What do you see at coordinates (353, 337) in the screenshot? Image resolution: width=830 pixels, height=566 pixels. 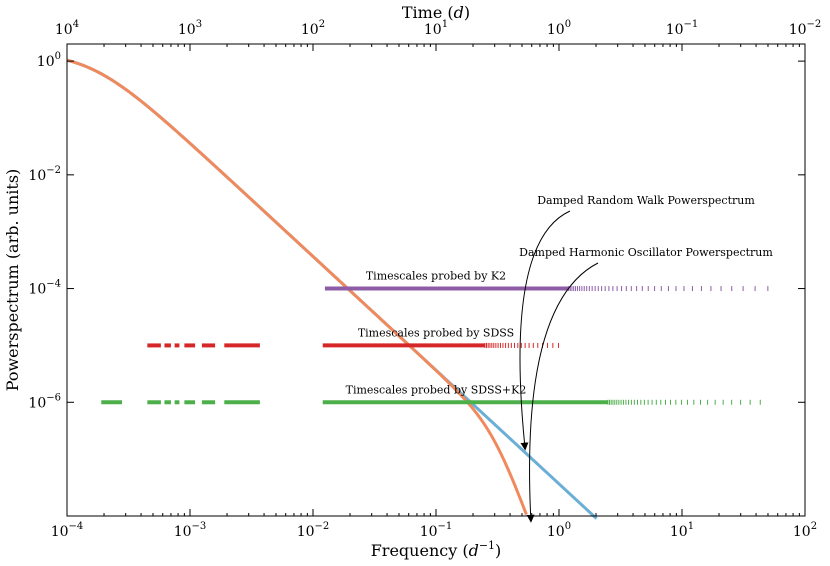 I see `sampling-band-1: Timescales probed by SDSS` at bounding box center [353, 337].